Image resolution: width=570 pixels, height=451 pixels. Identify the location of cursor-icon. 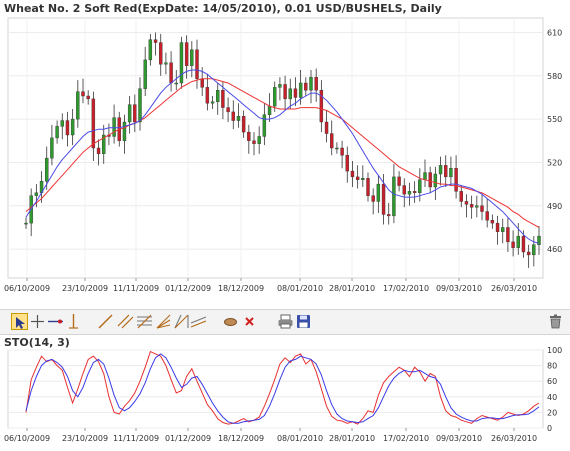
(20, 323).